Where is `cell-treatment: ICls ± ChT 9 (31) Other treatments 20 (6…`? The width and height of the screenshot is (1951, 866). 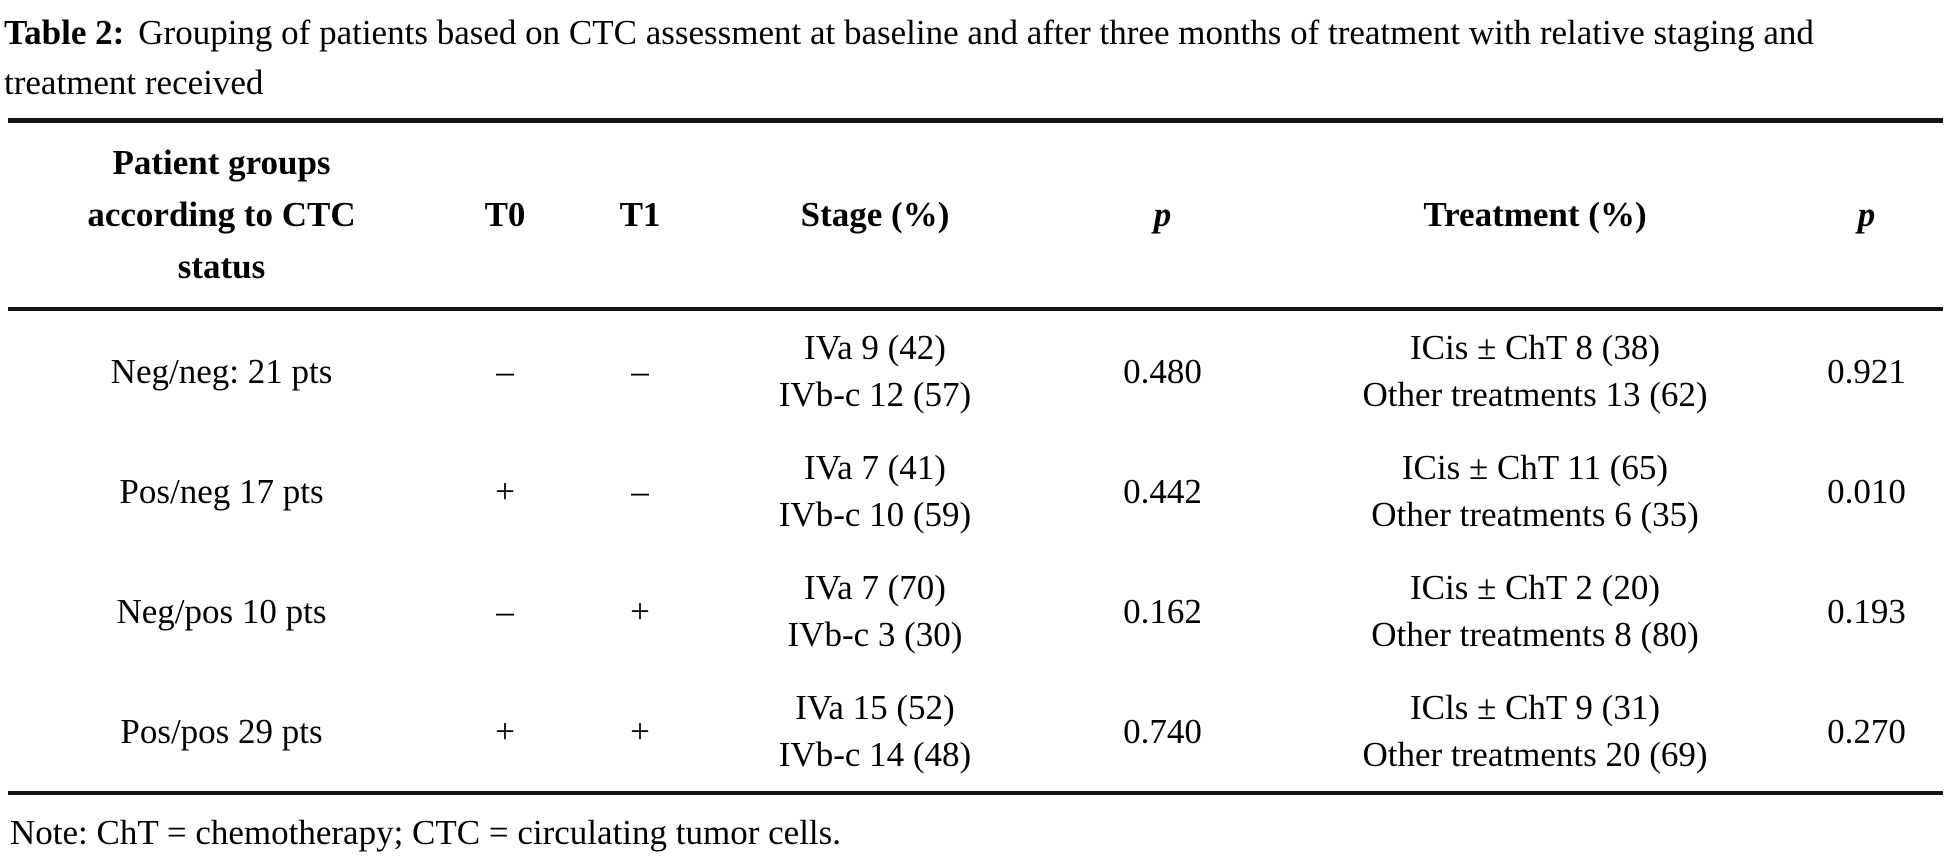 cell-treatment: ICls ± ChT 9 (31) Other treatments 20 (6… is located at coordinates (1535, 732).